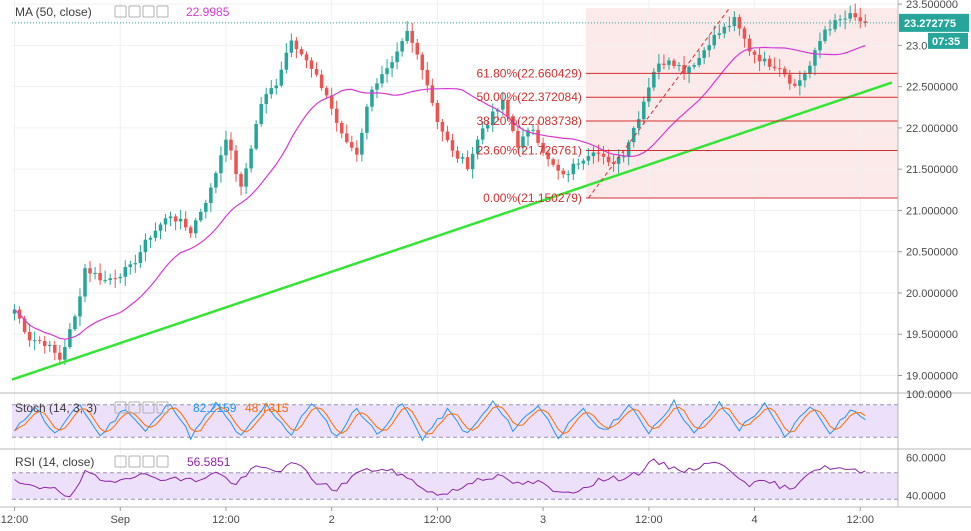 Image resolution: width=971 pixels, height=531 pixels. Describe the element at coordinates (649, 520) in the screenshot. I see `x-tick-label: 12:00` at that location.